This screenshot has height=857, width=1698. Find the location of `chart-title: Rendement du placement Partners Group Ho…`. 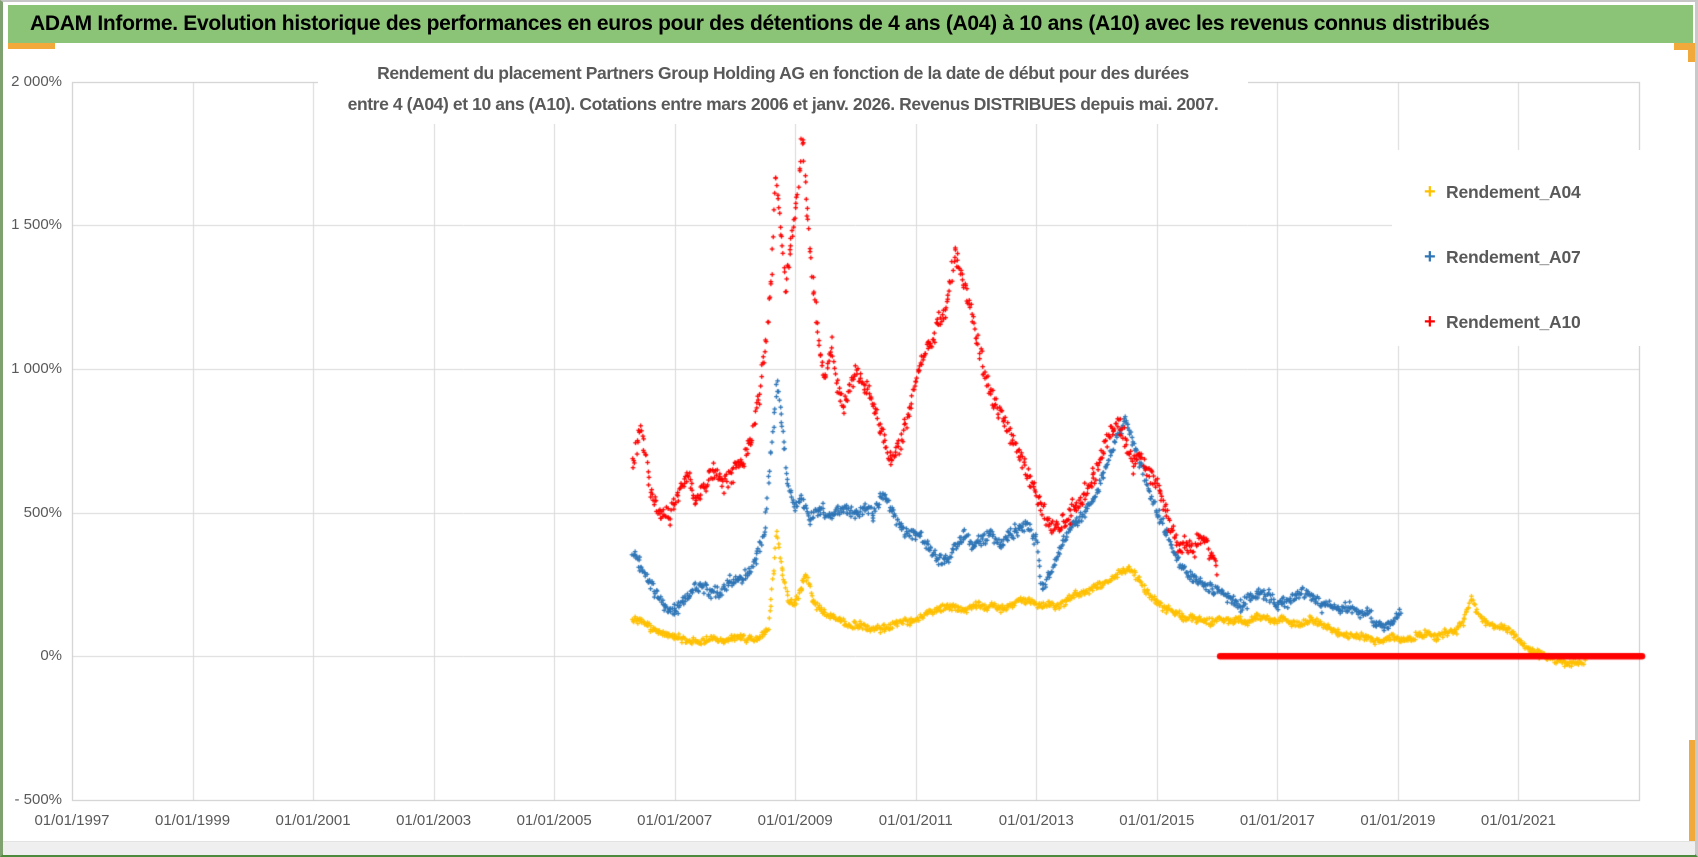

chart-title: Rendement du placement Partners Group Ho… is located at coordinates (783, 91).